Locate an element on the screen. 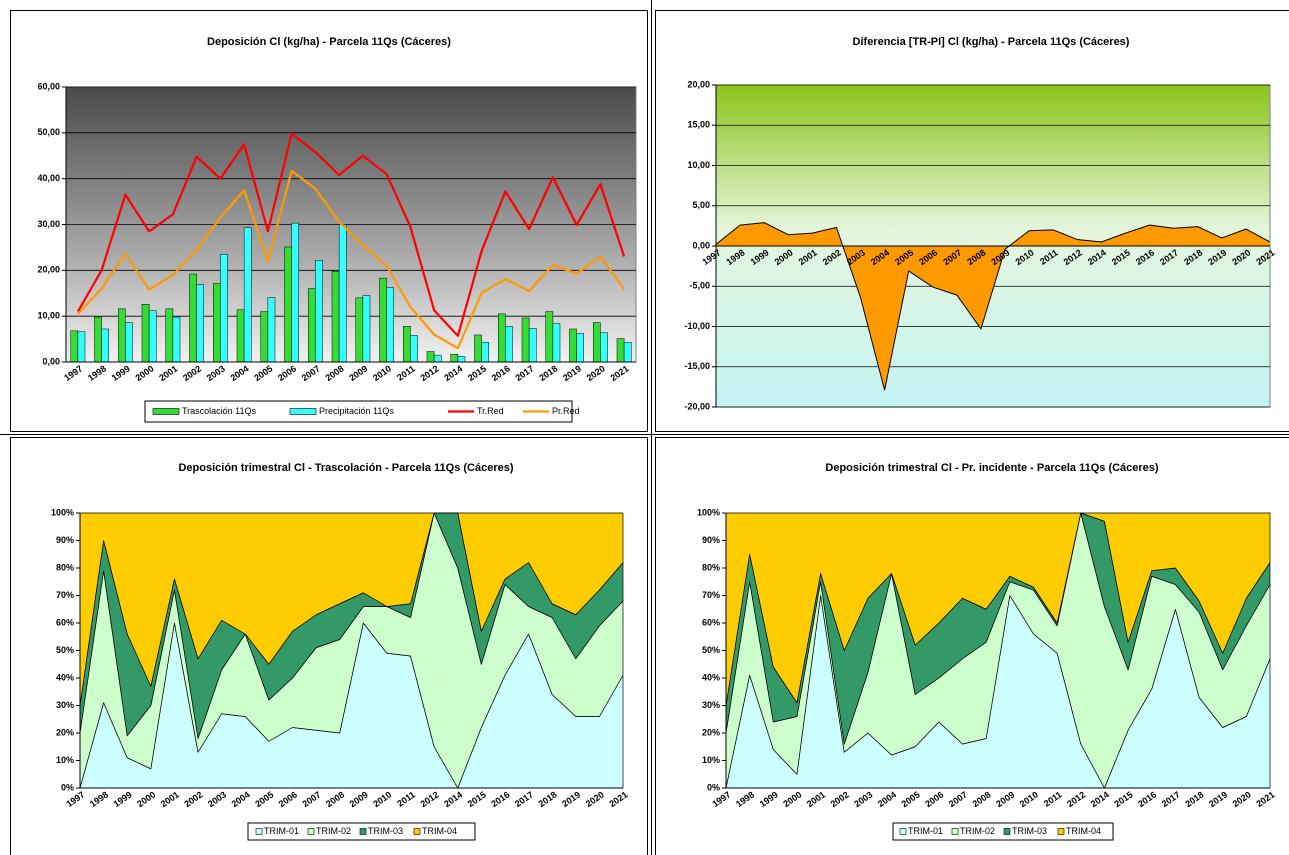  legend-label: Tr.Red is located at coordinates (490, 411).